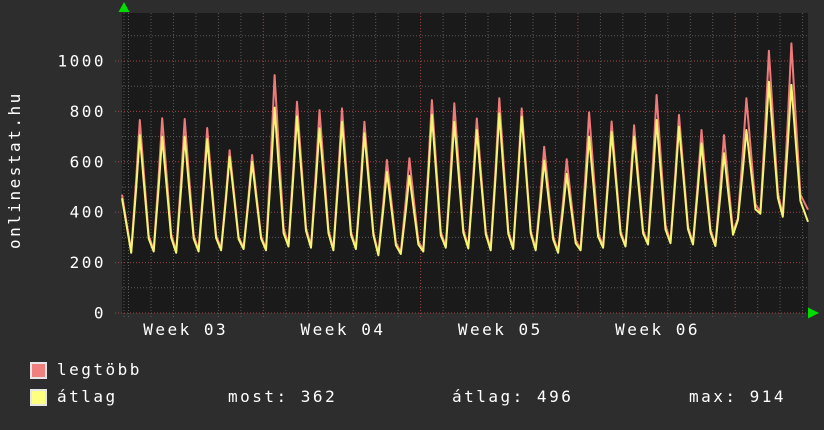  I want to click on x-axis-label: Week 03, so click(185, 329).